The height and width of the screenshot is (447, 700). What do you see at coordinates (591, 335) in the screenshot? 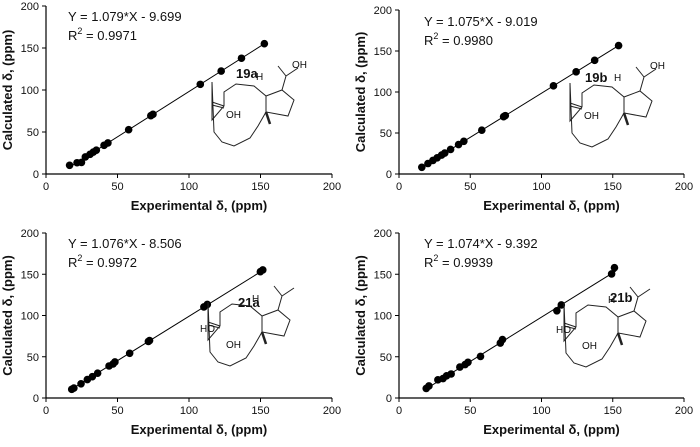
I see `structure-ring-large` at bounding box center [591, 335].